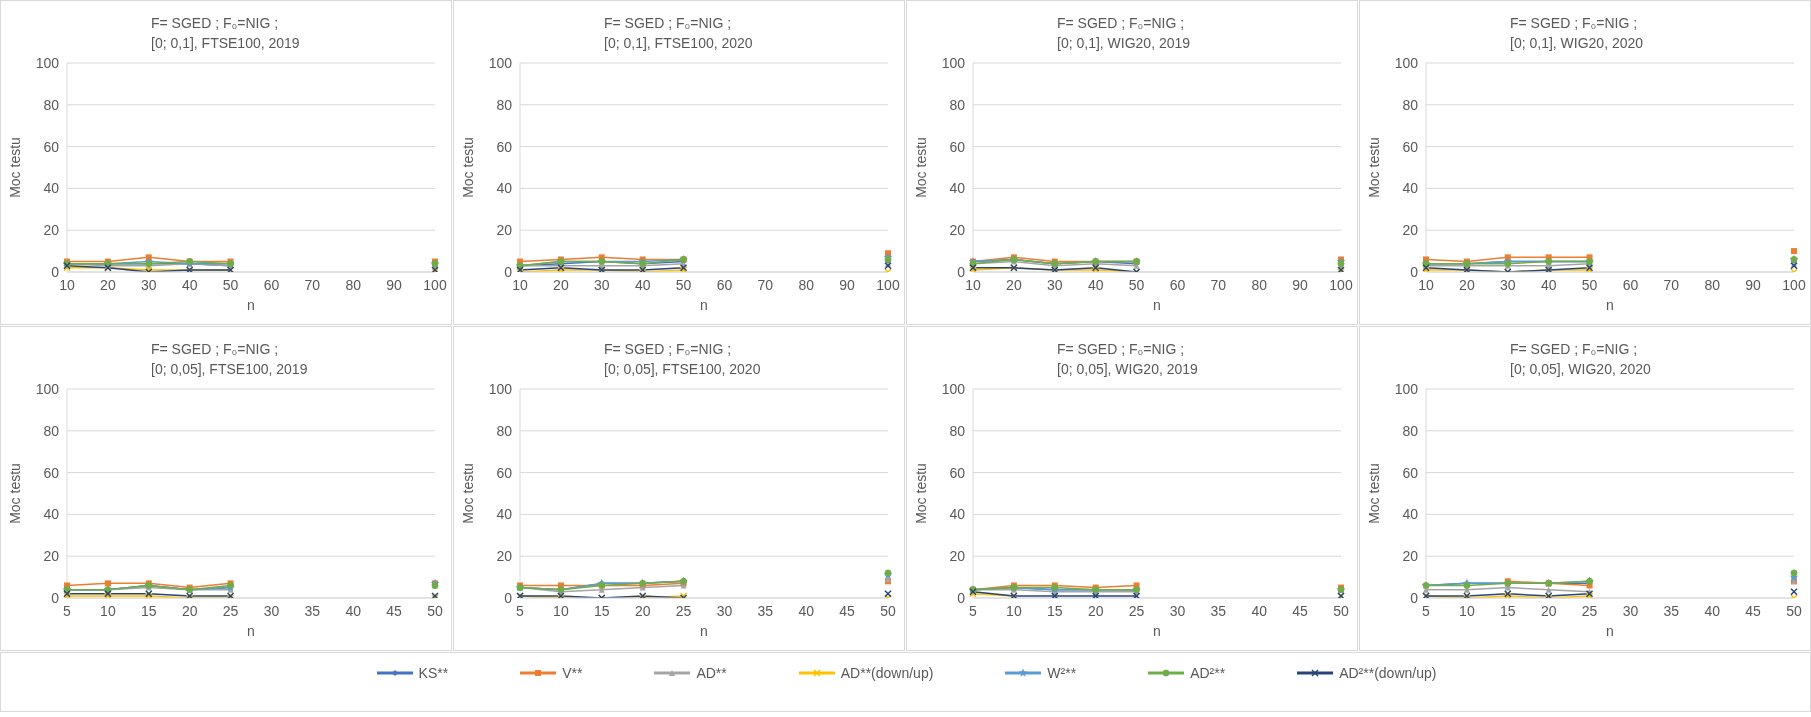 The height and width of the screenshot is (717, 1811). Describe the element at coordinates (711, 673) in the screenshot. I see `legend-label: AD**` at that location.